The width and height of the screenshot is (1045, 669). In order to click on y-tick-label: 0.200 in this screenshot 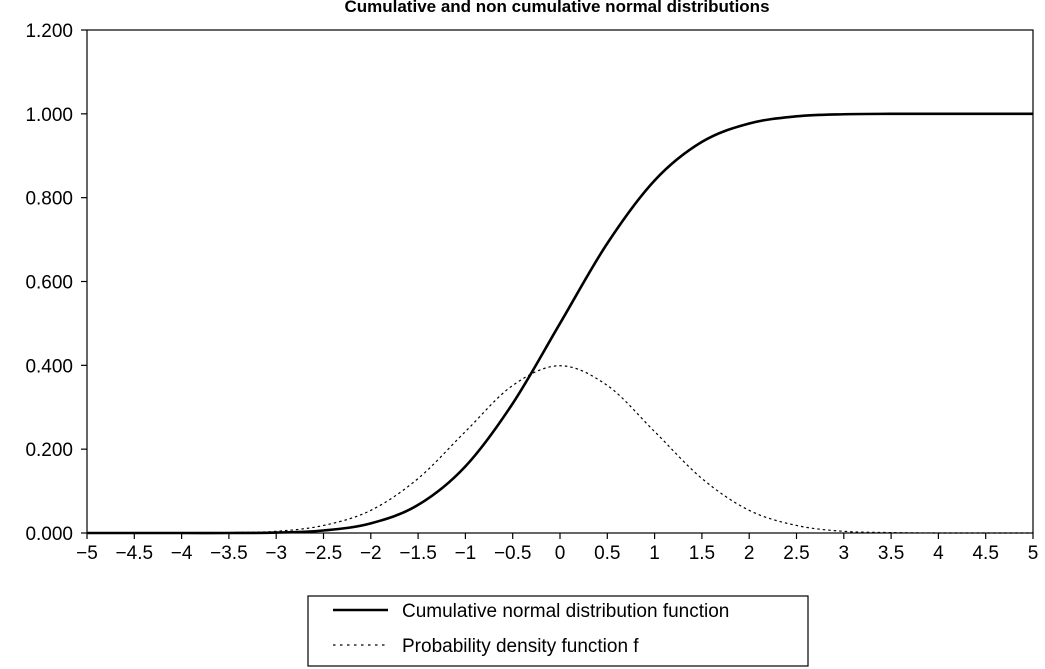, I will do `click(49, 450)`.